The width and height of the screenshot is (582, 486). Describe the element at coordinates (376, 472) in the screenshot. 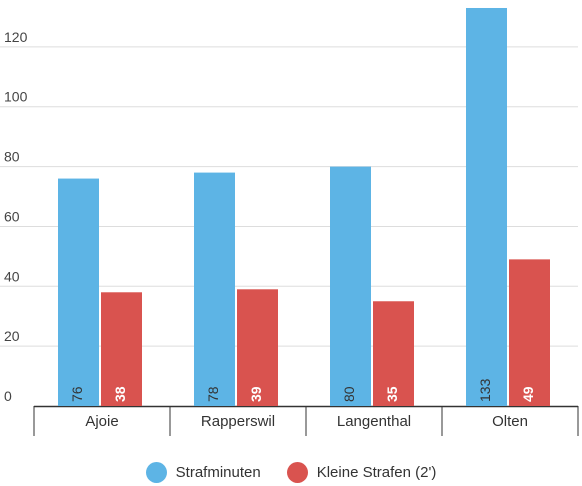

I see `legend-label-series-2: Kleine Strafen (2')` at that location.